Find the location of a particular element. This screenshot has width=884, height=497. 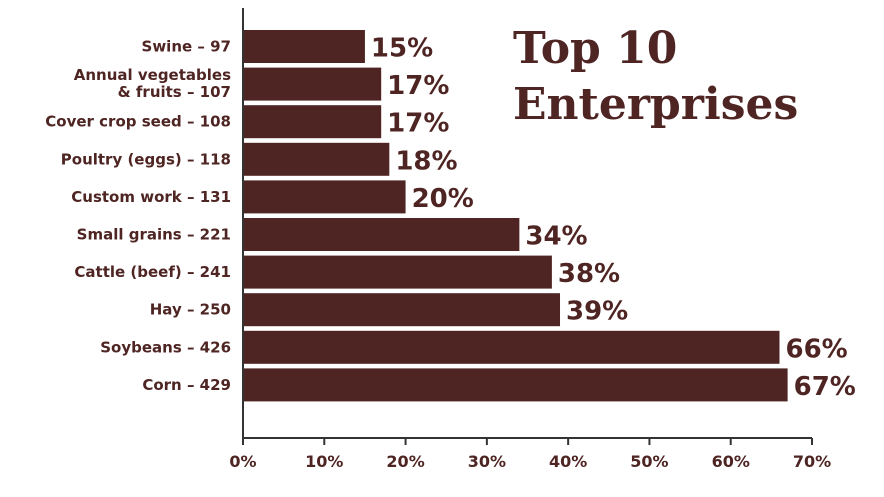

category-label-8: Soybeans – 426 is located at coordinates (165, 347).